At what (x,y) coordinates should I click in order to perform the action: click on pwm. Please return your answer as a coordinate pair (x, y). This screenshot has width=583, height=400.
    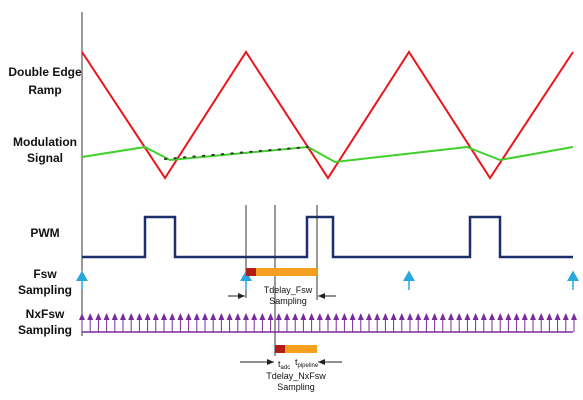
    Looking at the image, I should click on (327, 237).